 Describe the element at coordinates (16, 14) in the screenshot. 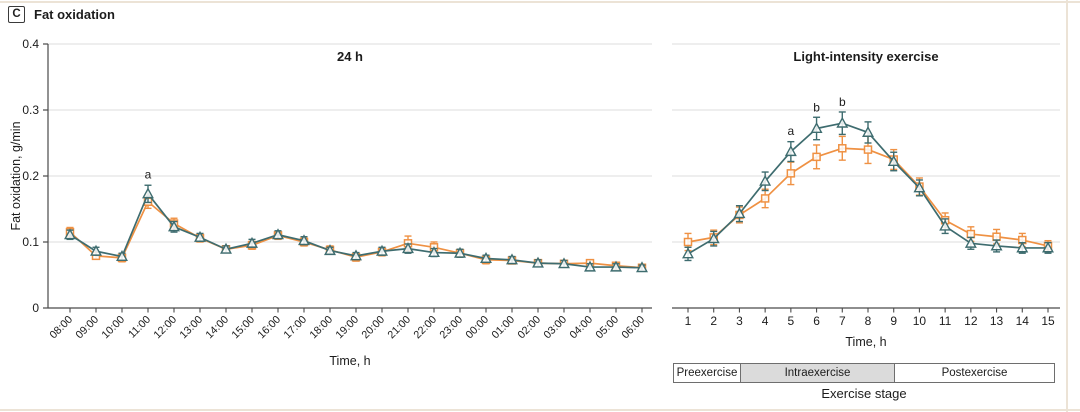

I see `panel-letter-badge: C` at that location.